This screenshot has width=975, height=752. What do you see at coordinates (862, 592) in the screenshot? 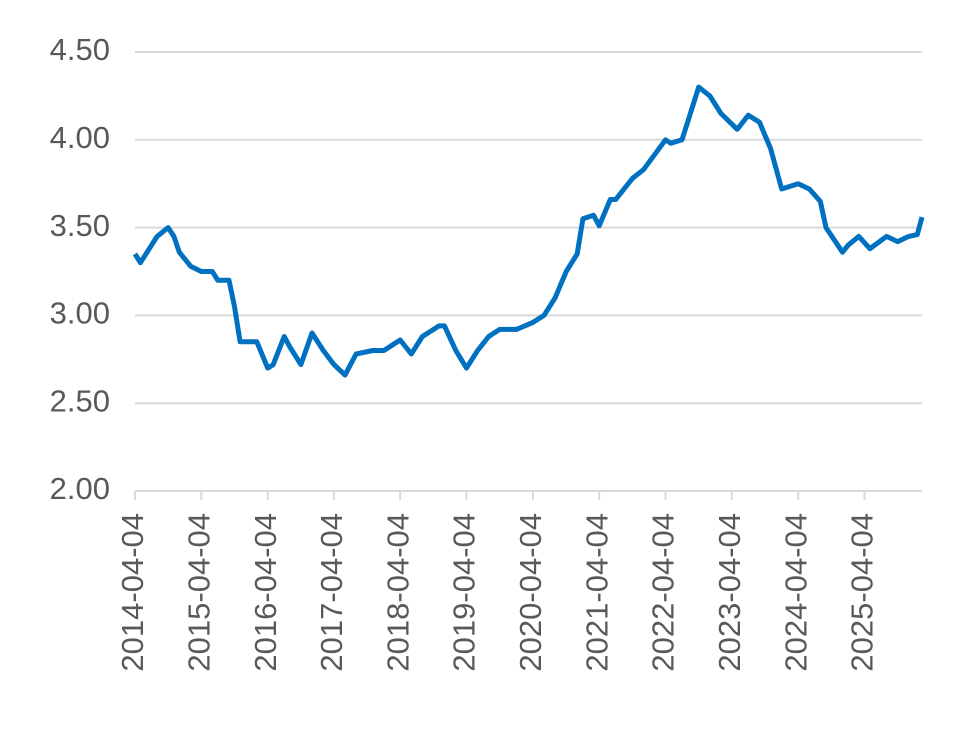
I see `x-tick-label: 2025-04-04` at bounding box center [862, 592].